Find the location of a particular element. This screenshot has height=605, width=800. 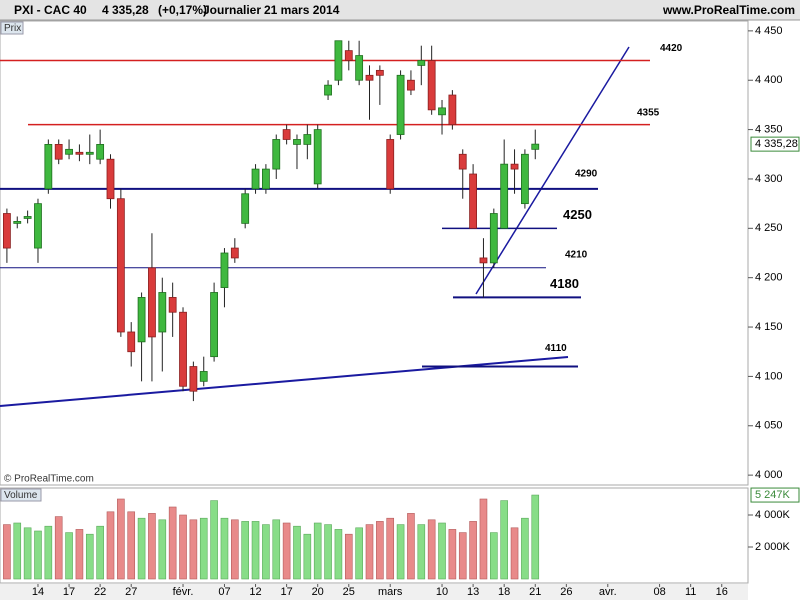

level-label: 4210 is located at coordinates (576, 254).